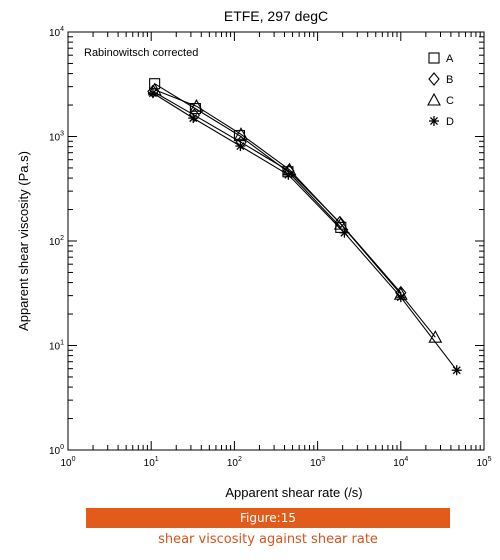 This screenshot has height=560, width=500. Describe the element at coordinates (56, 137) in the screenshot. I see `y-tick-label: 10³` at that location.